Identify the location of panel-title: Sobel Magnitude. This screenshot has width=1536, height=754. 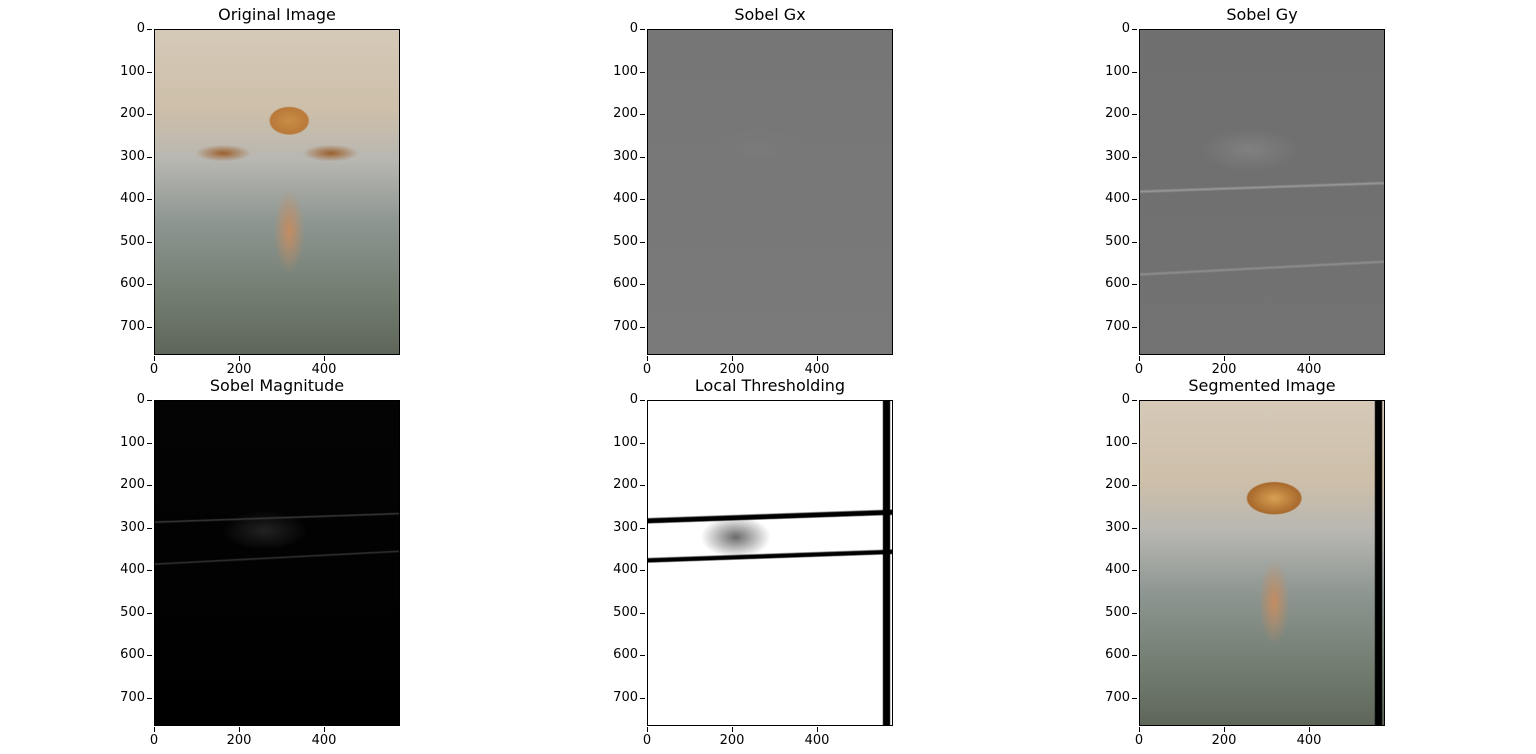
(277, 385).